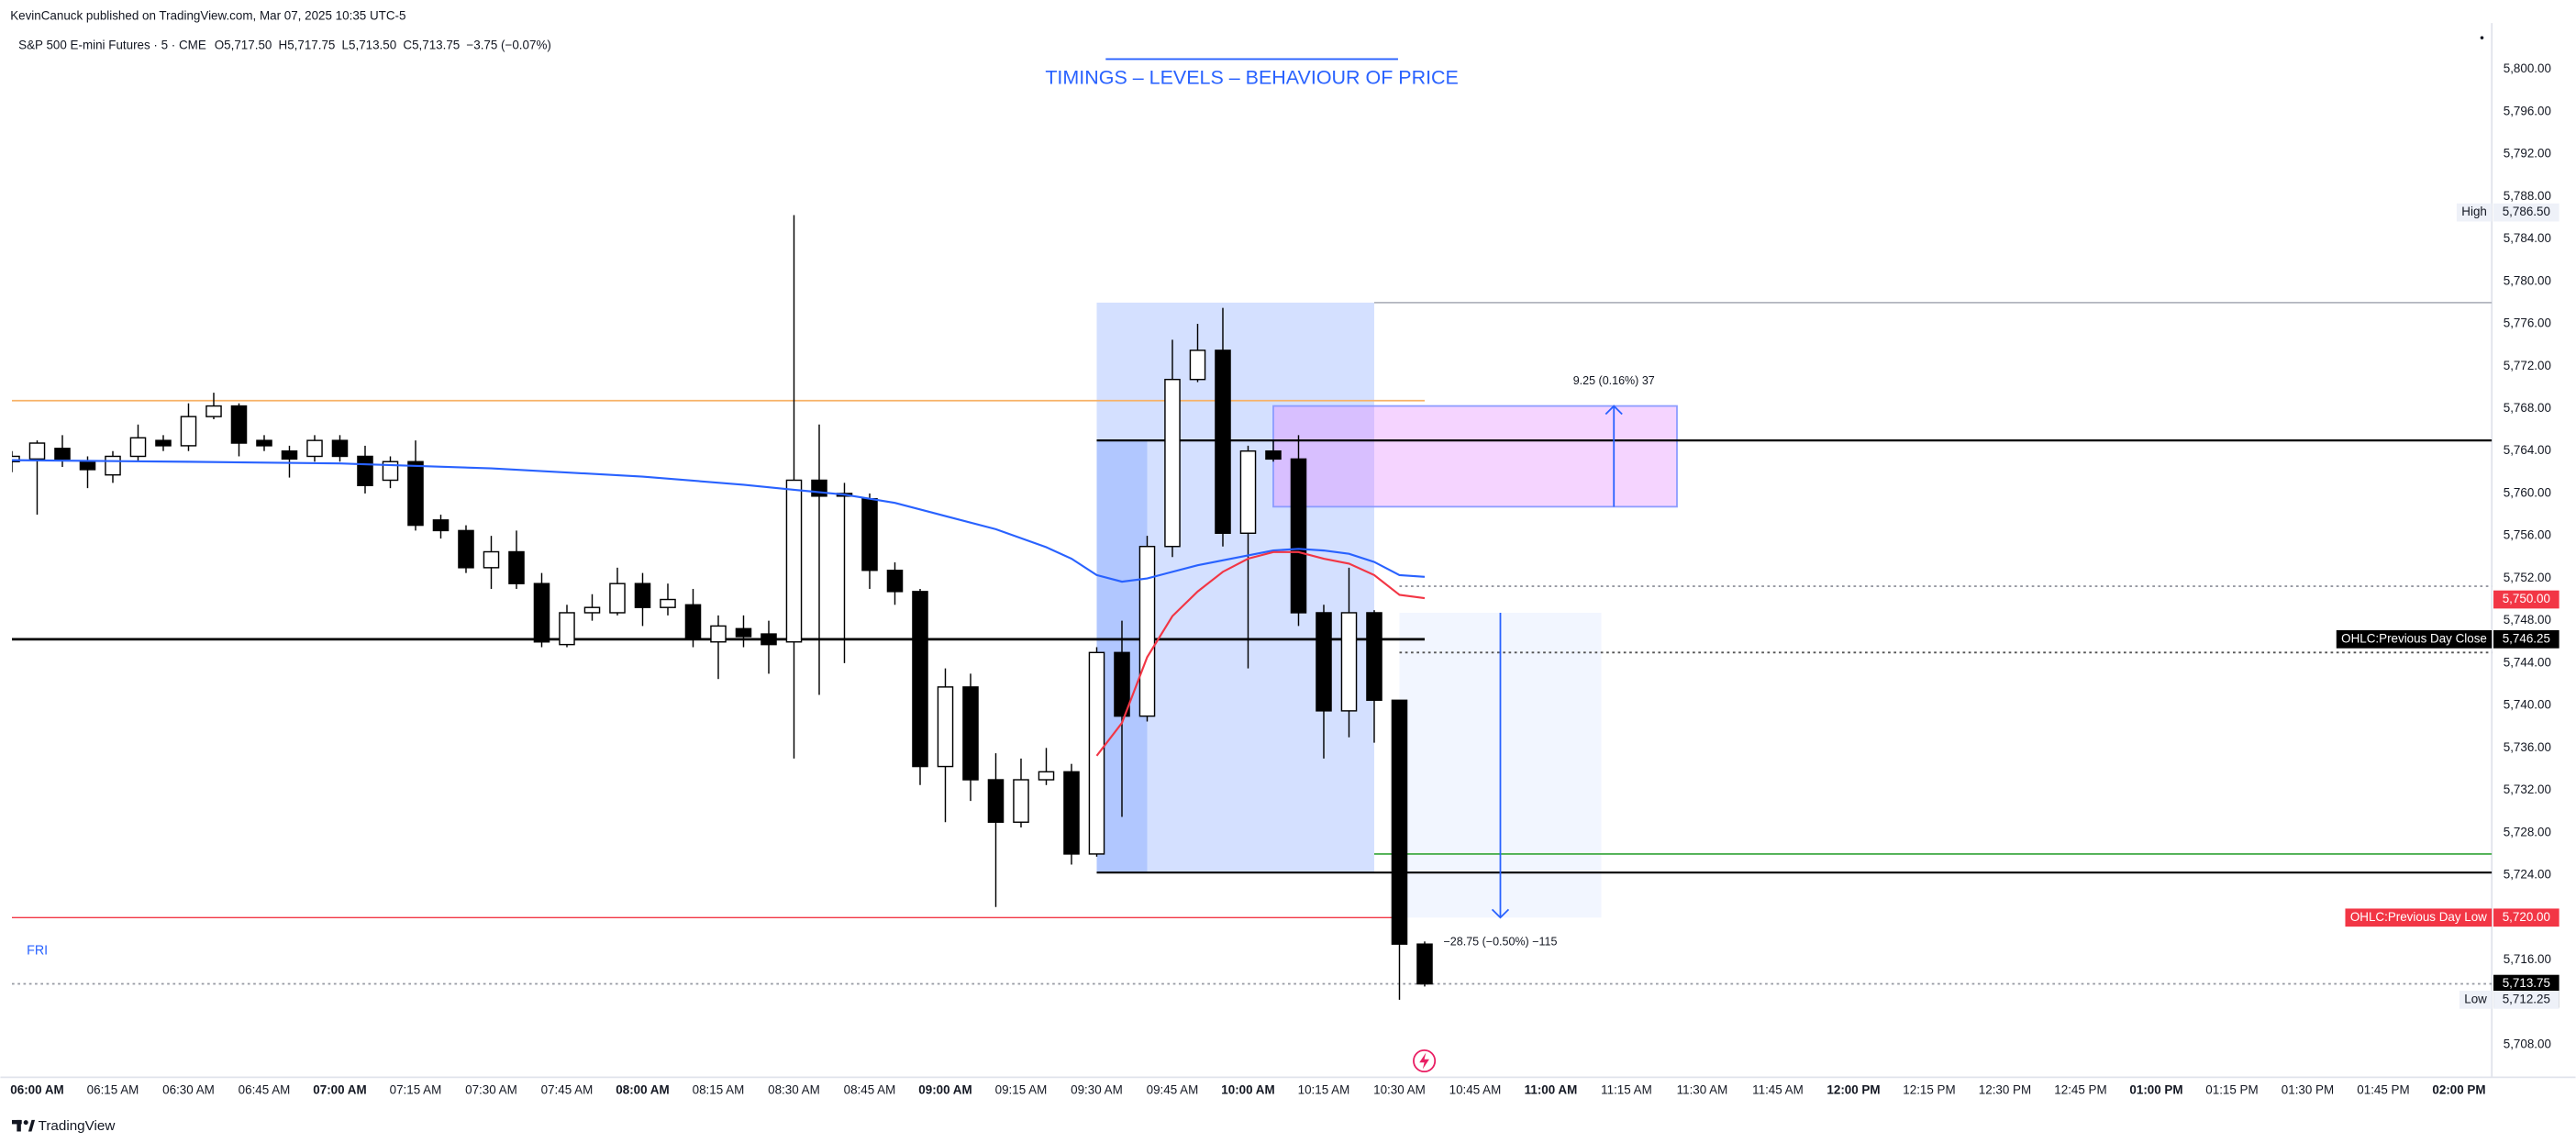 This screenshot has height=1143, width=2576. I want to click on session-label: FRI, so click(37, 950).